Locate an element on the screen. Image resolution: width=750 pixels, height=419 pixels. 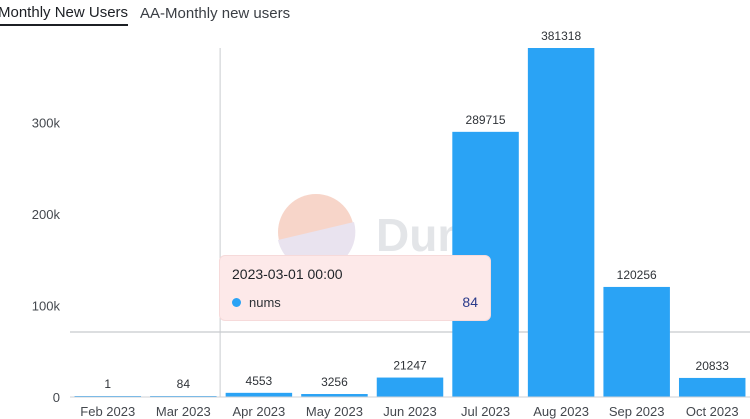
x-tick-label: Sep 2023 is located at coordinates (637, 411).